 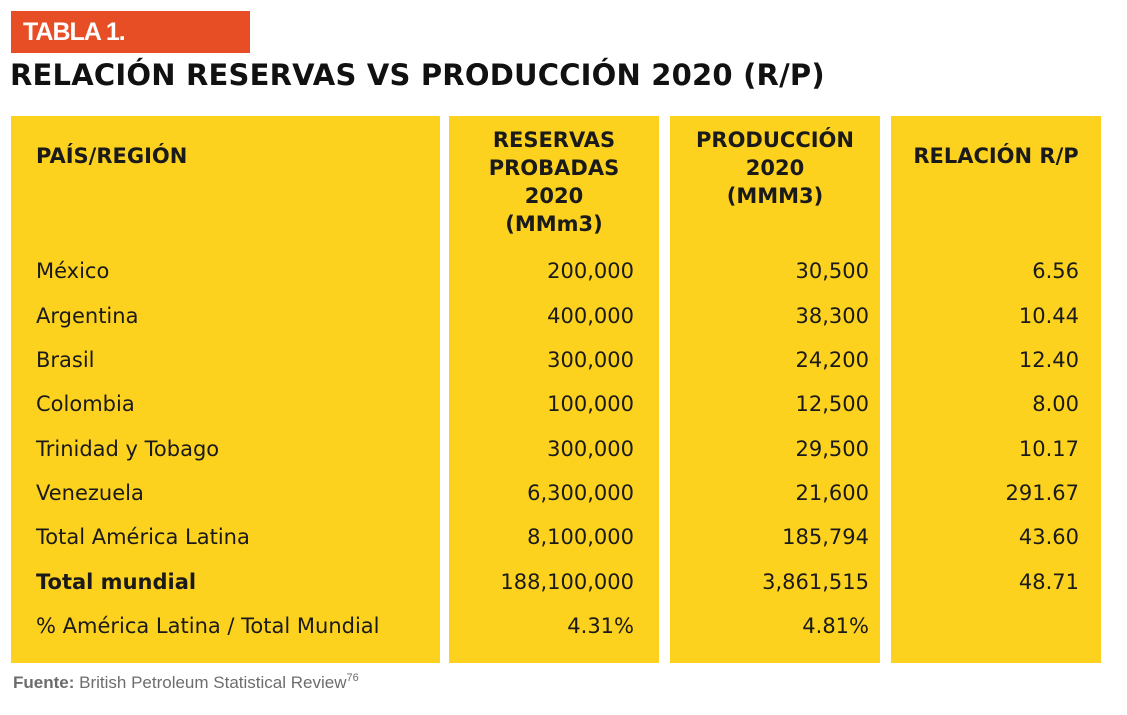 I want to click on header-reservas-line: 2020, so click(x=554, y=196).